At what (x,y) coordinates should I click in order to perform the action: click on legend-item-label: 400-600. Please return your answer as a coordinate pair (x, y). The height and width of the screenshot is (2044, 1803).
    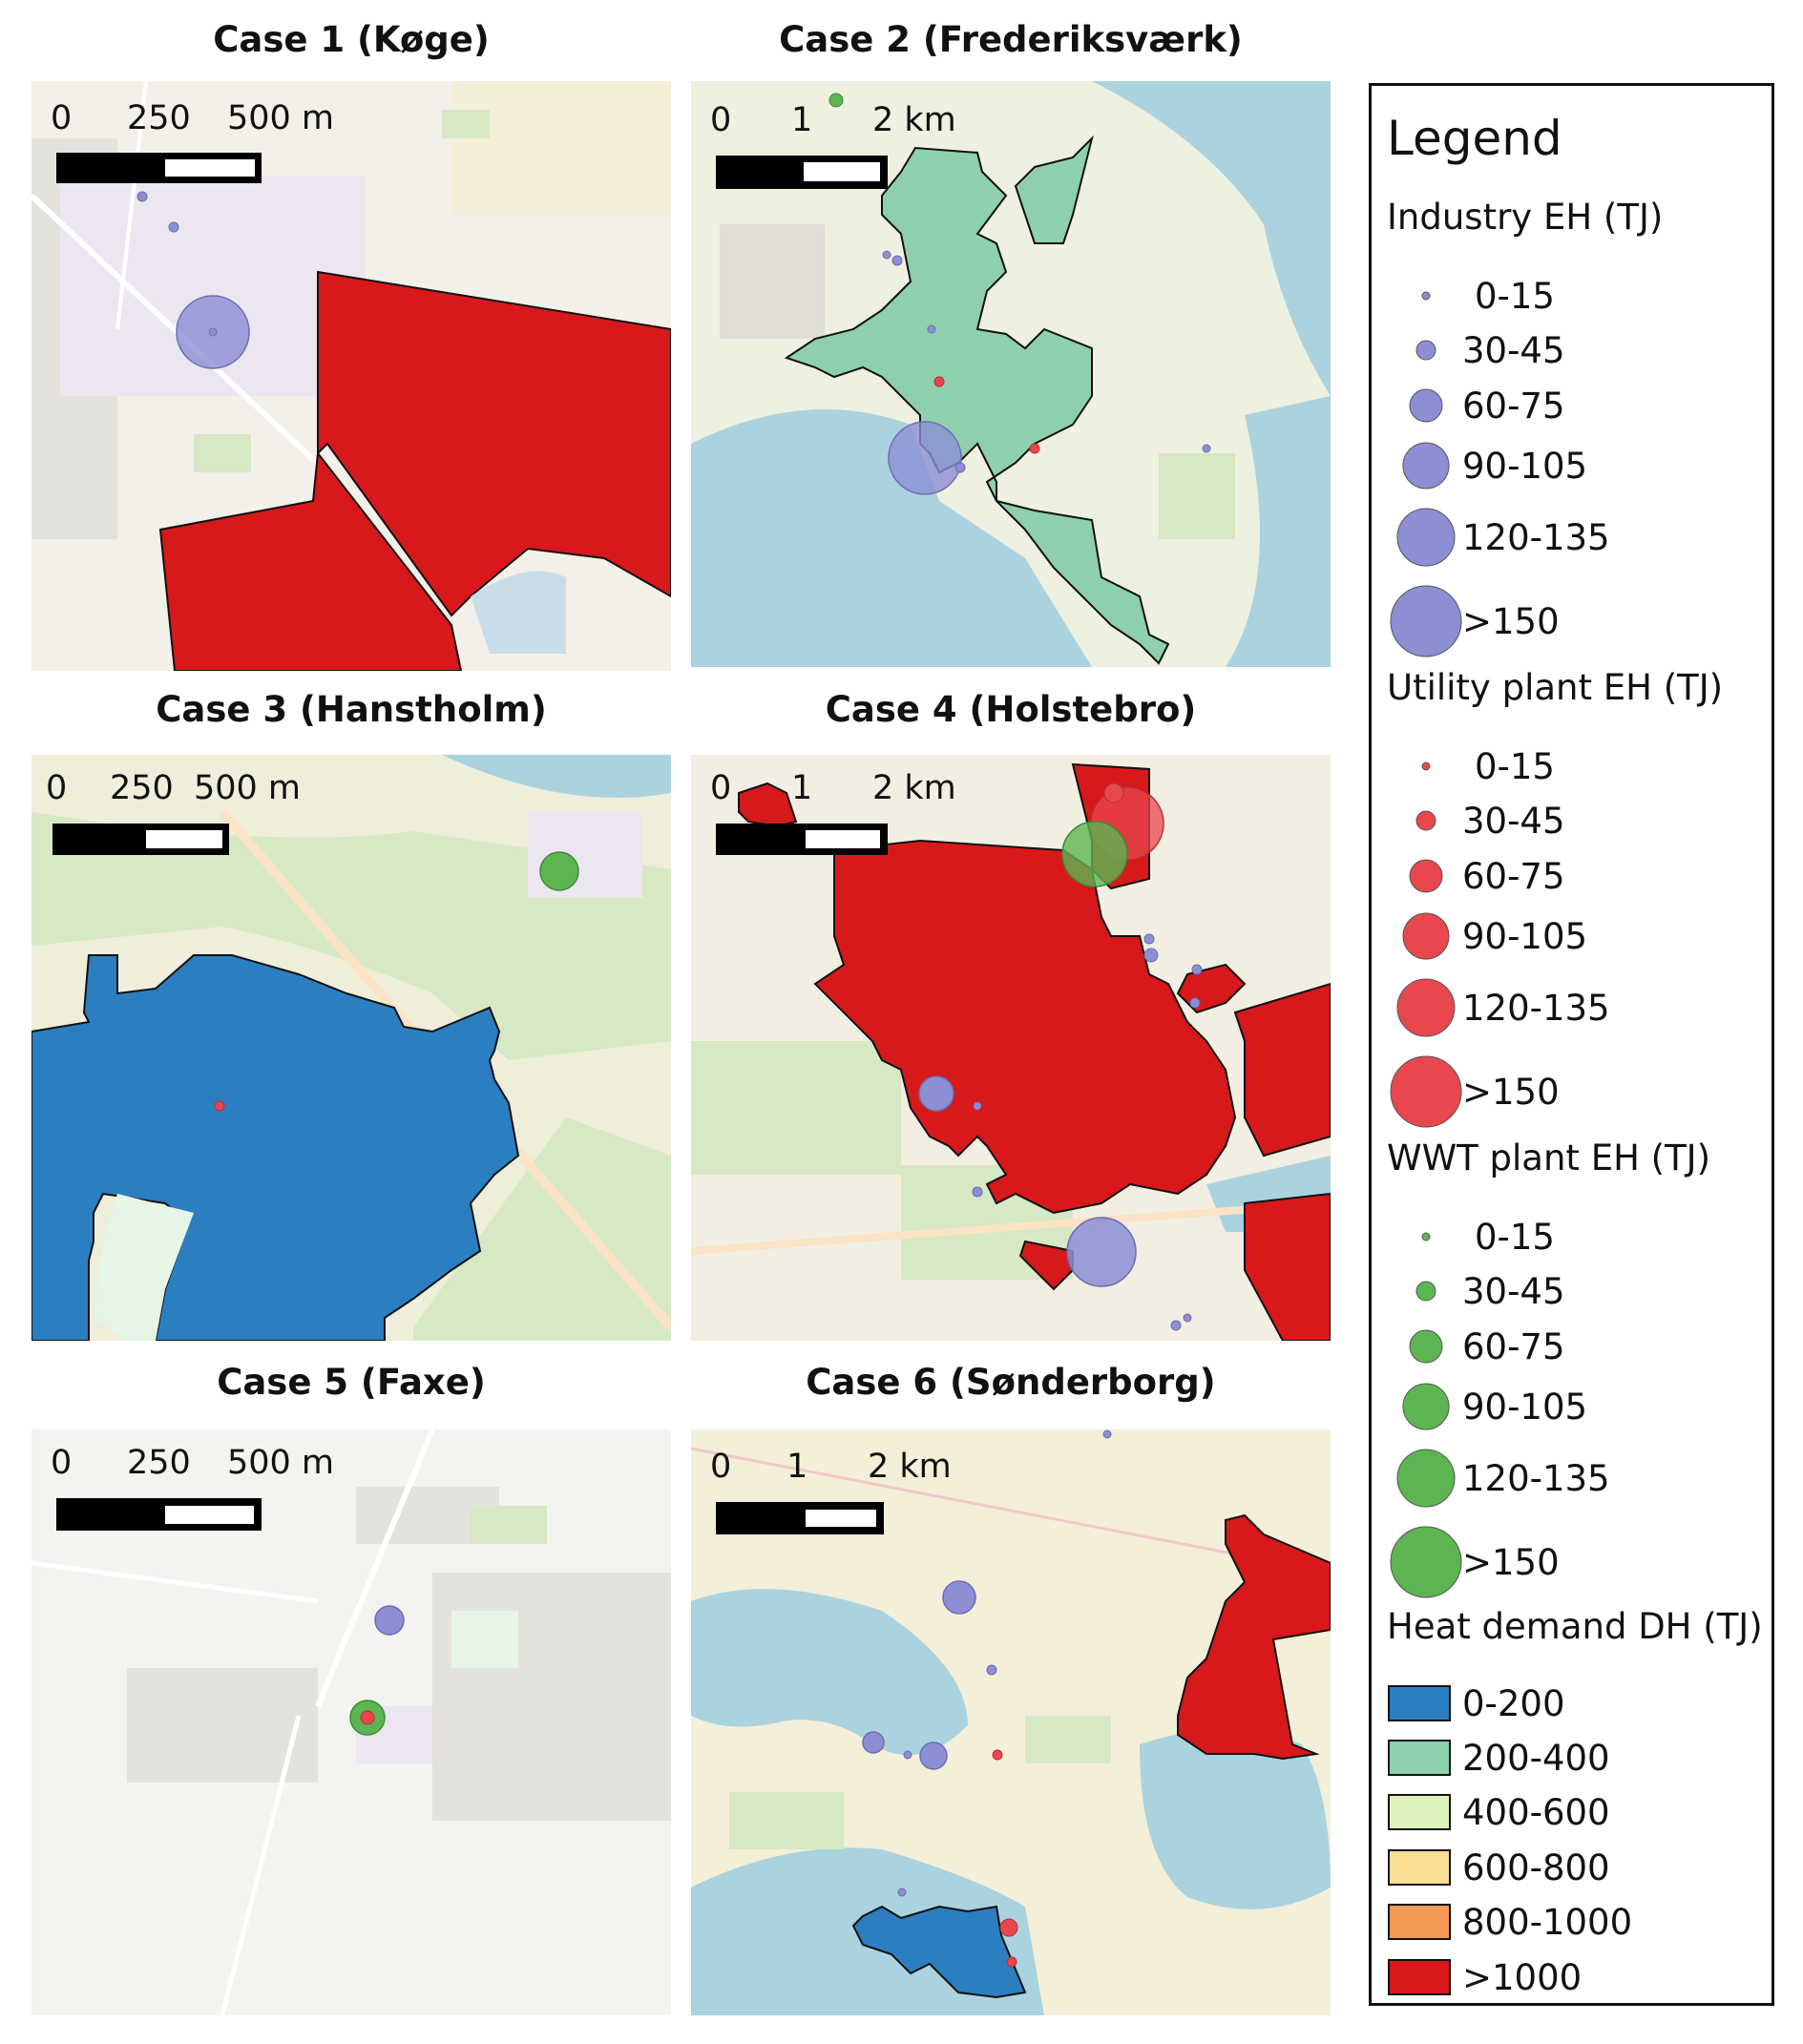
    Looking at the image, I should click on (1536, 1812).